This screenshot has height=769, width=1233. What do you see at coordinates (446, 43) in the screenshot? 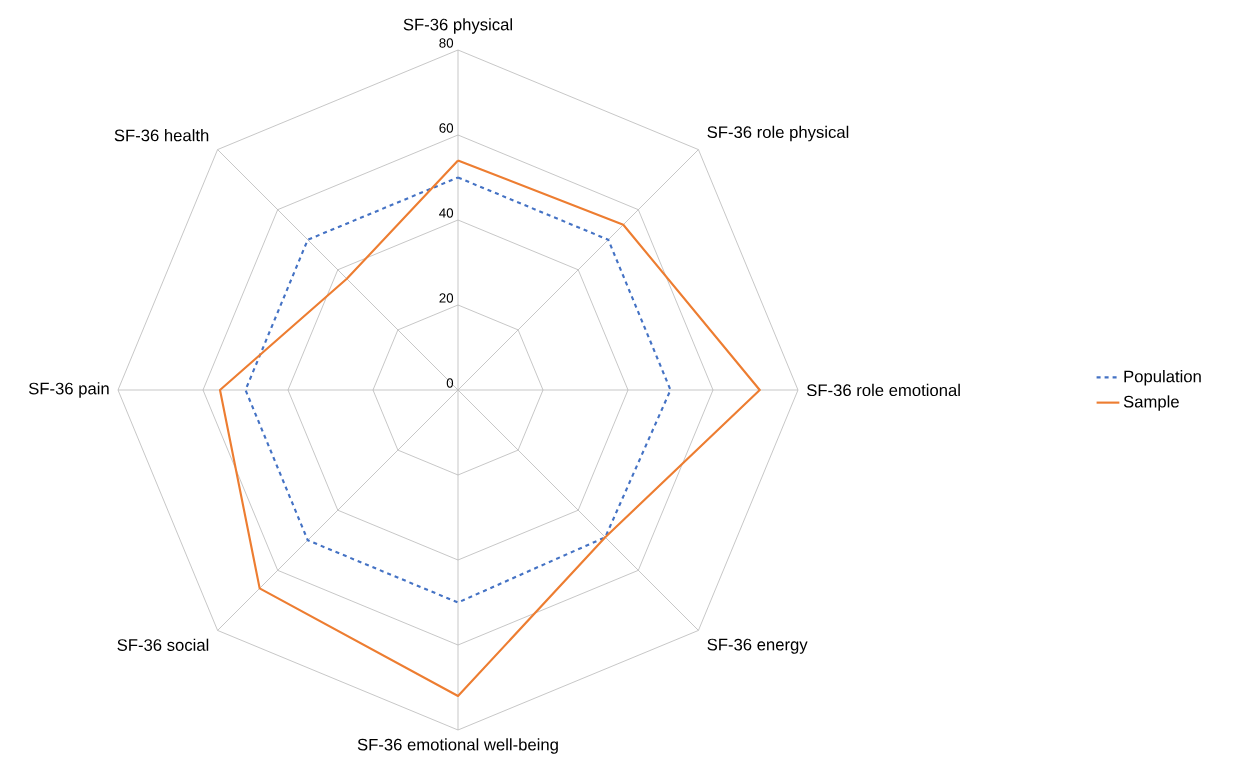
I see `y-tick-label: 80` at bounding box center [446, 43].